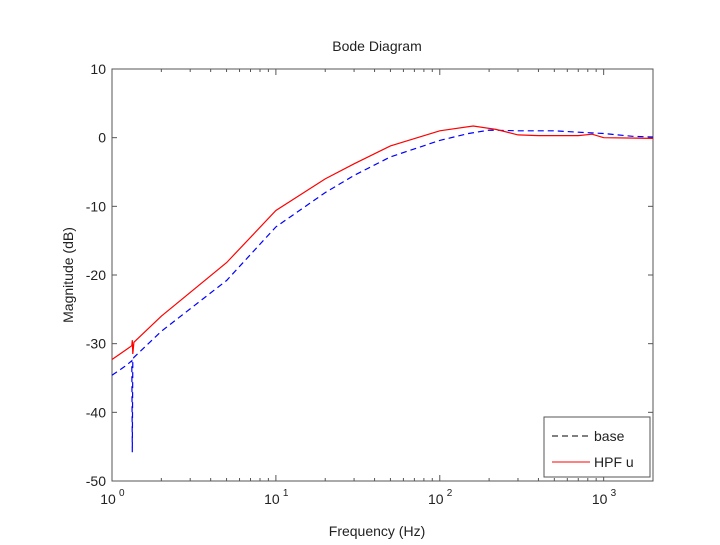 Image resolution: width=720 pixels, height=545 pixels. Describe the element at coordinates (96, 412) in the screenshot. I see `y-tick-label: -40` at that location.